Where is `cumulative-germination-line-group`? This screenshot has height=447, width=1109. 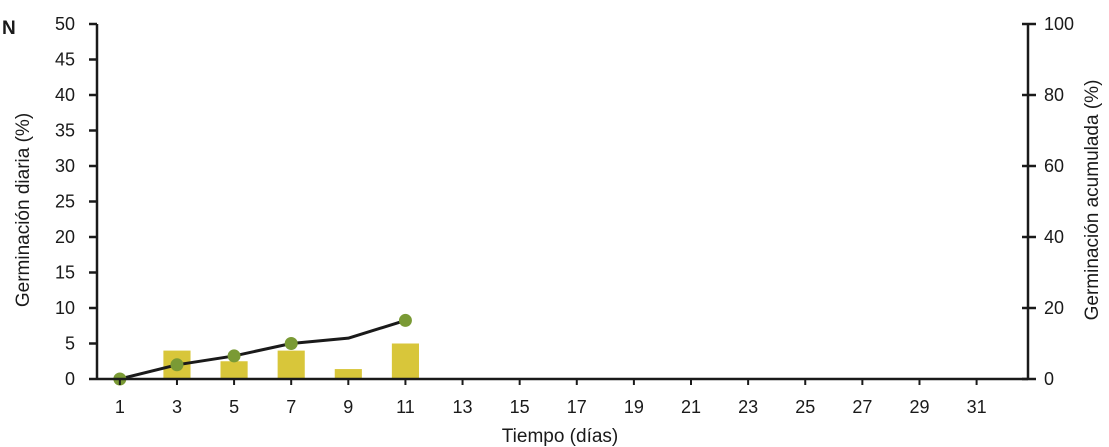
cumulative-germination-line-group is located at coordinates (262, 349).